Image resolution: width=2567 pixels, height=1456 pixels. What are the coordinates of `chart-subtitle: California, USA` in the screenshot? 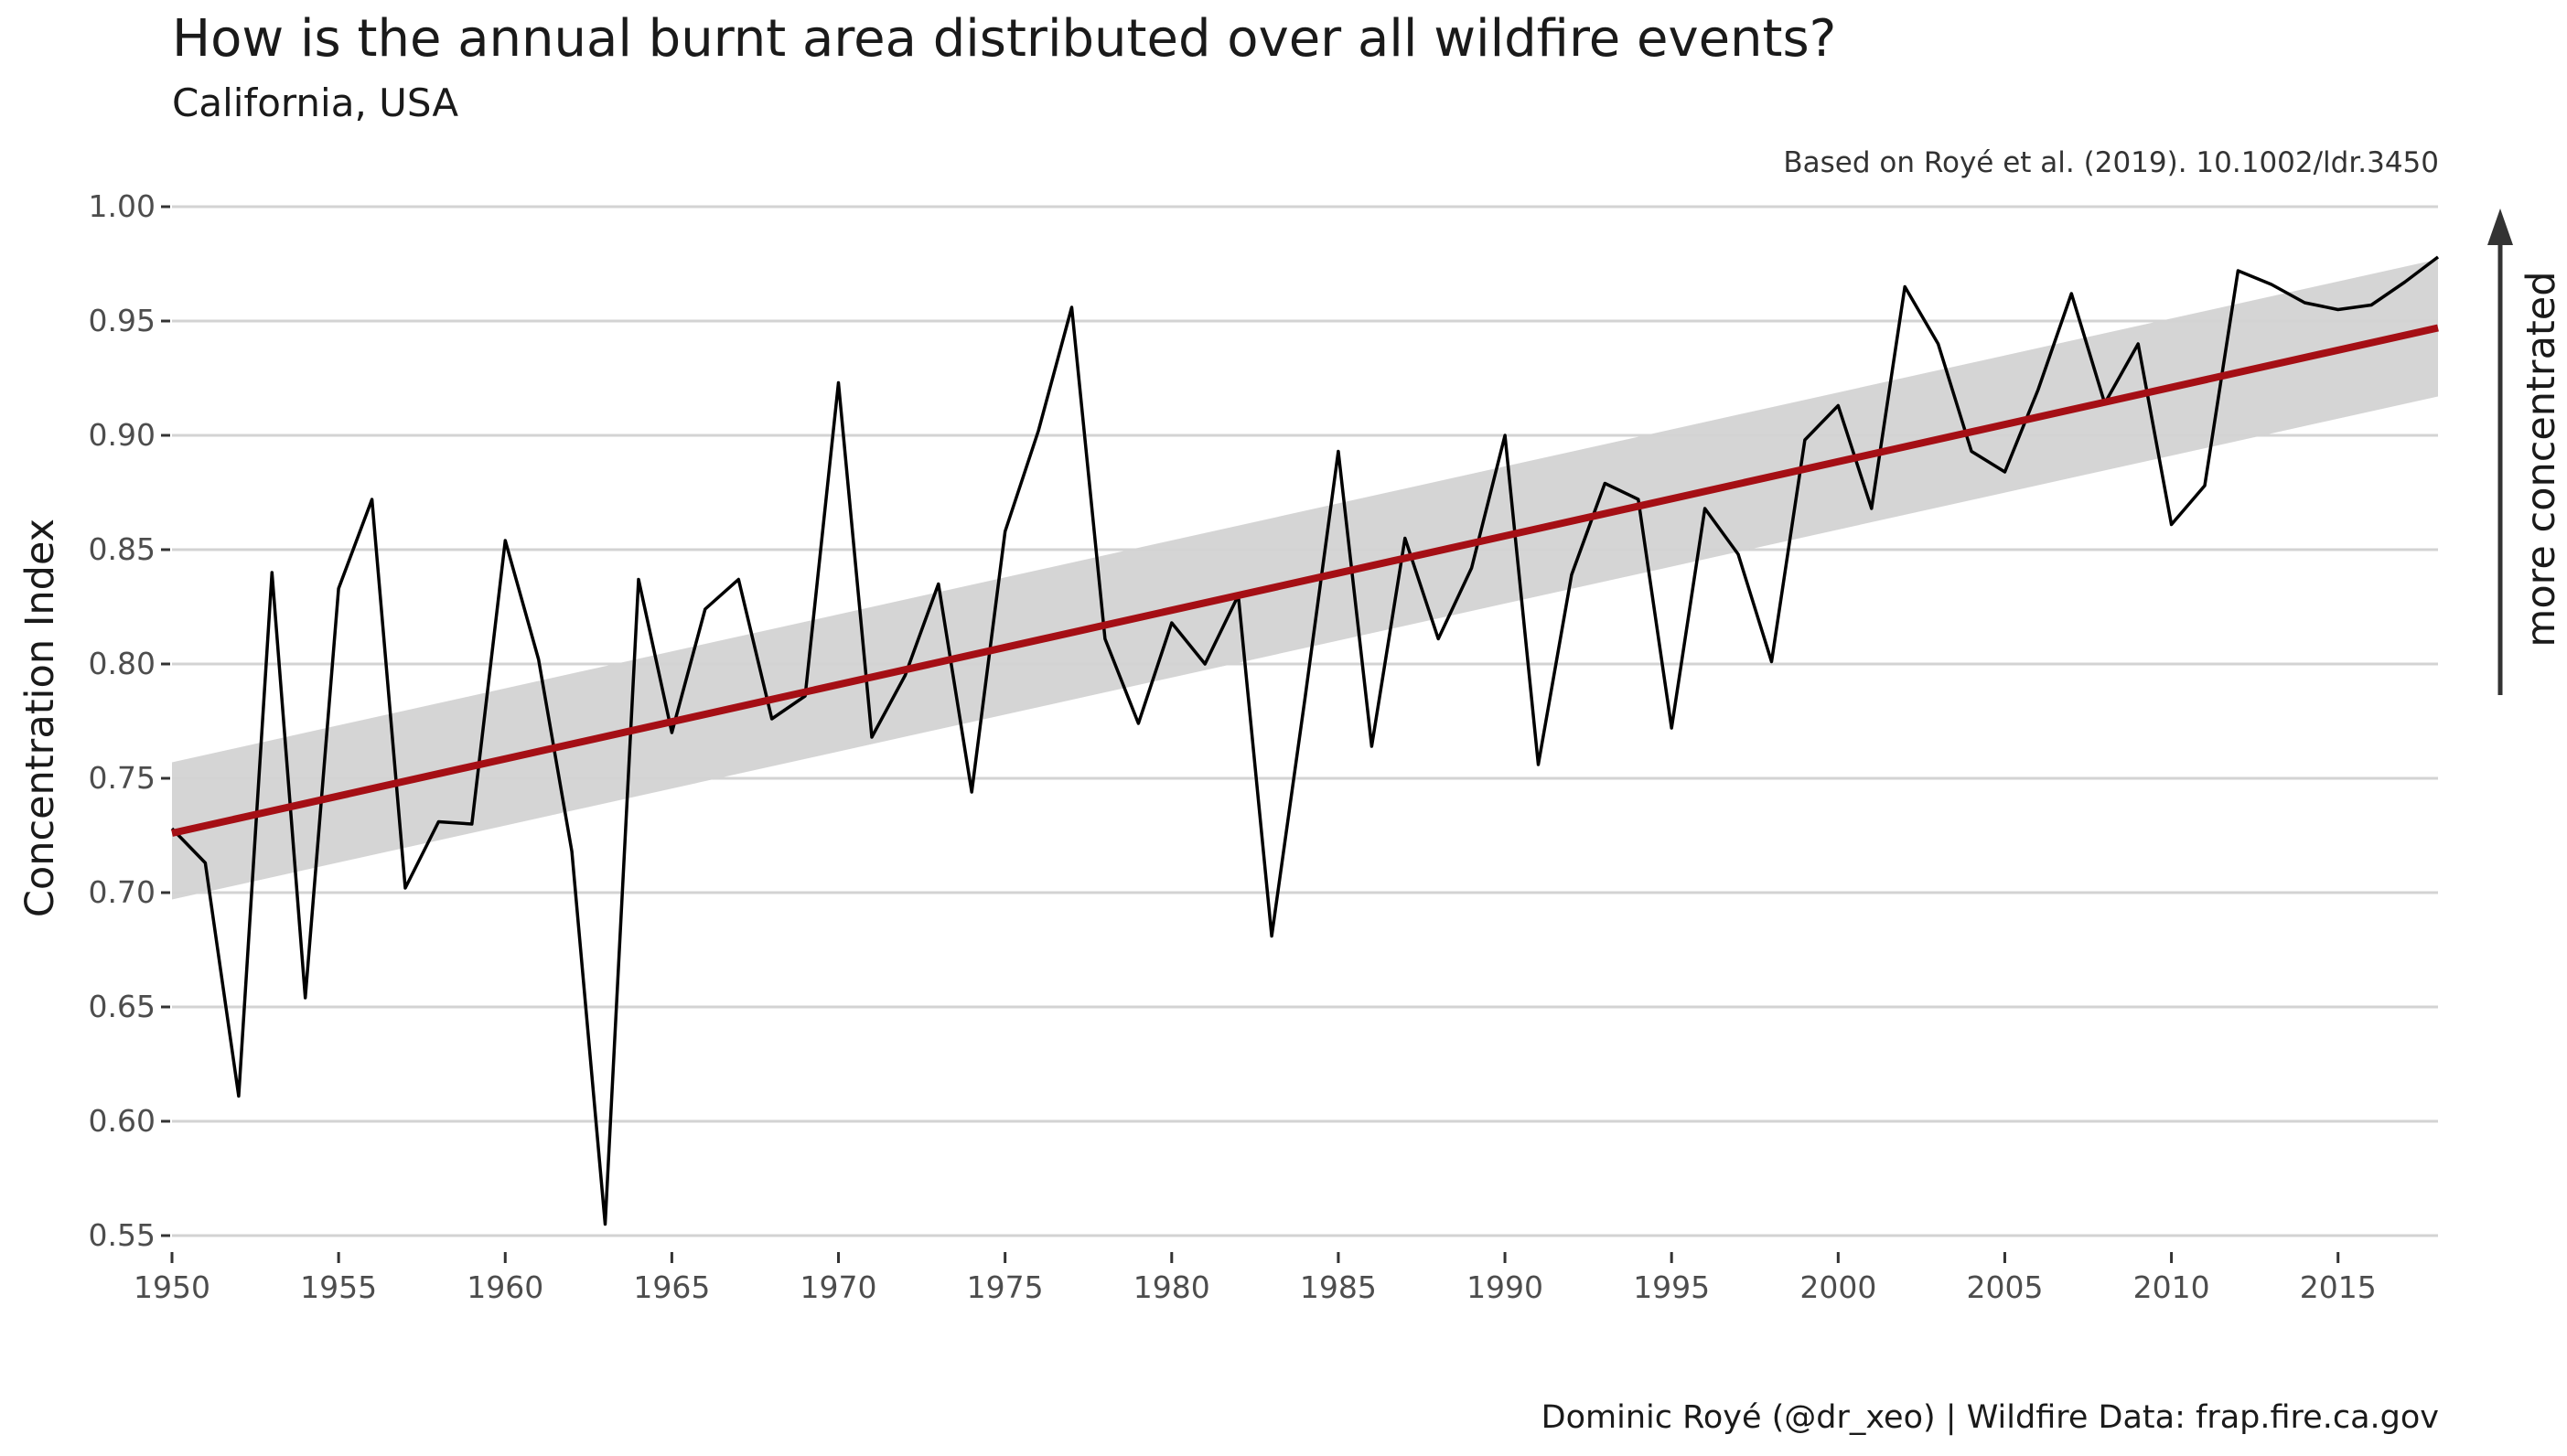 It's located at (315, 102).